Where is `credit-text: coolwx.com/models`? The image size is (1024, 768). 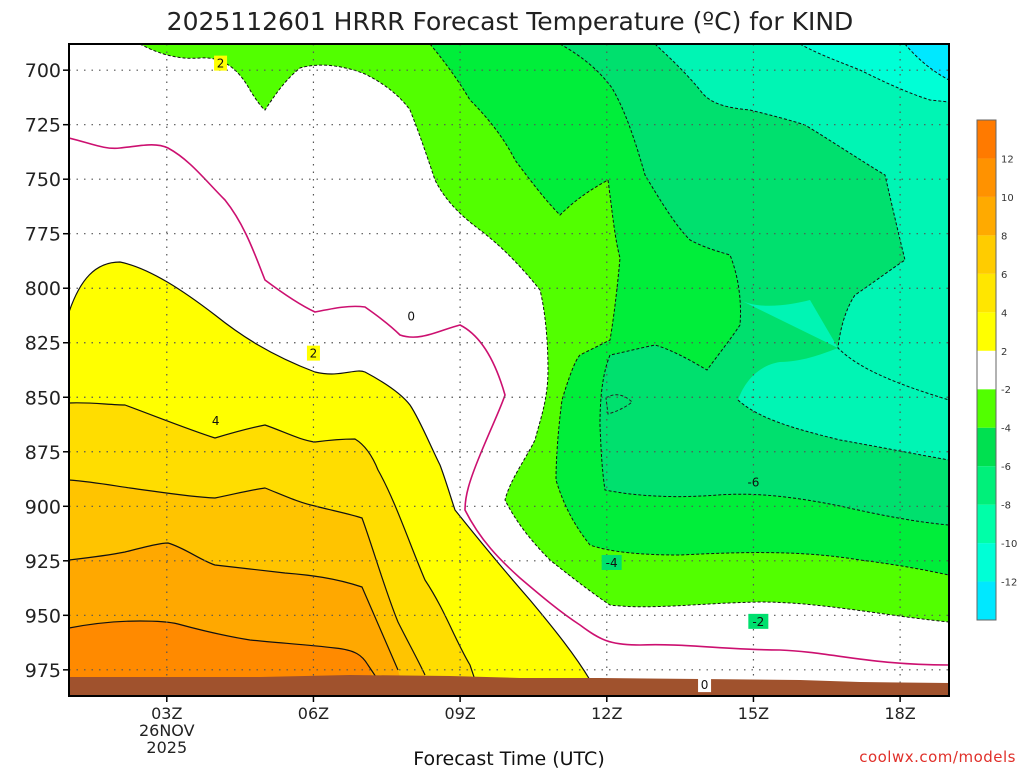 credit-text: coolwx.com/models is located at coordinates (937, 757).